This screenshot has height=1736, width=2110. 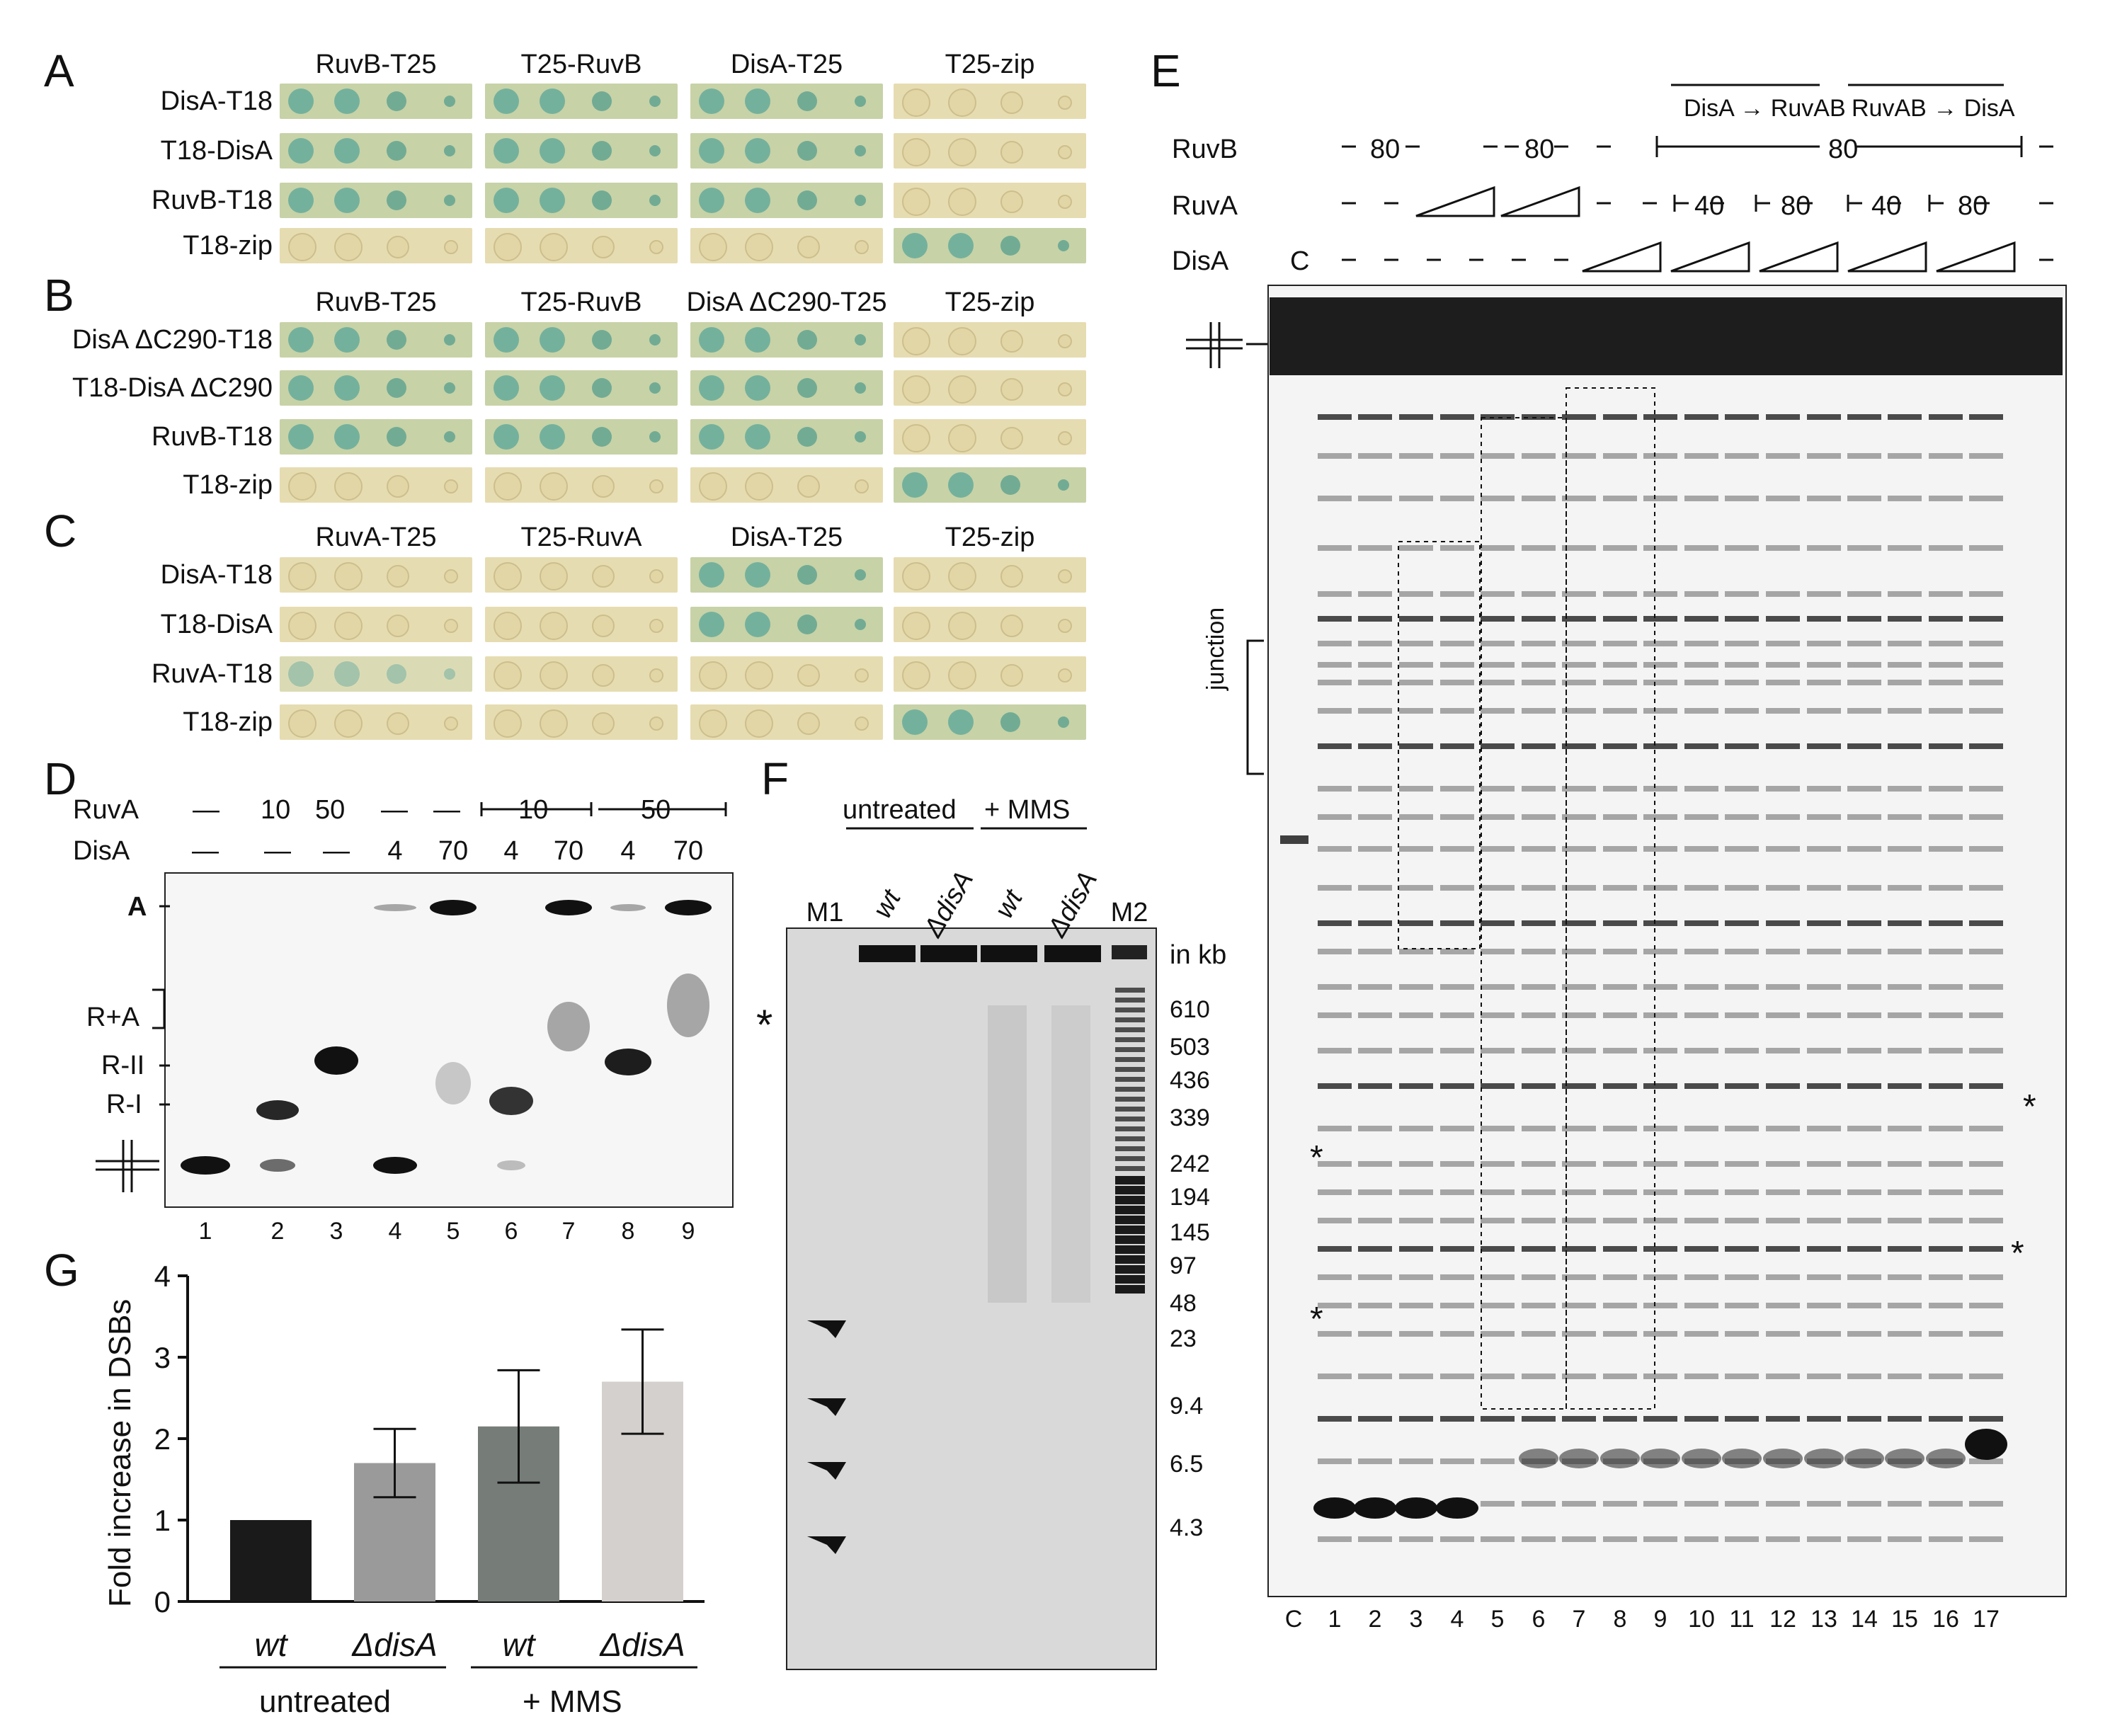 What do you see at coordinates (990, 64) in the screenshot?
I see `col-header-a-3: T25-zip` at bounding box center [990, 64].